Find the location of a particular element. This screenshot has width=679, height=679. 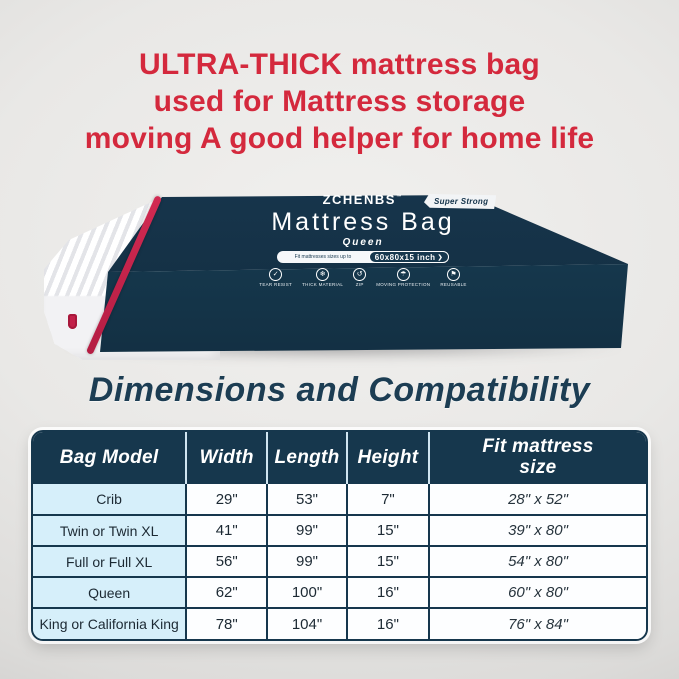

column-header-fit-size: Fit mattress size is located at coordinates (537, 458).